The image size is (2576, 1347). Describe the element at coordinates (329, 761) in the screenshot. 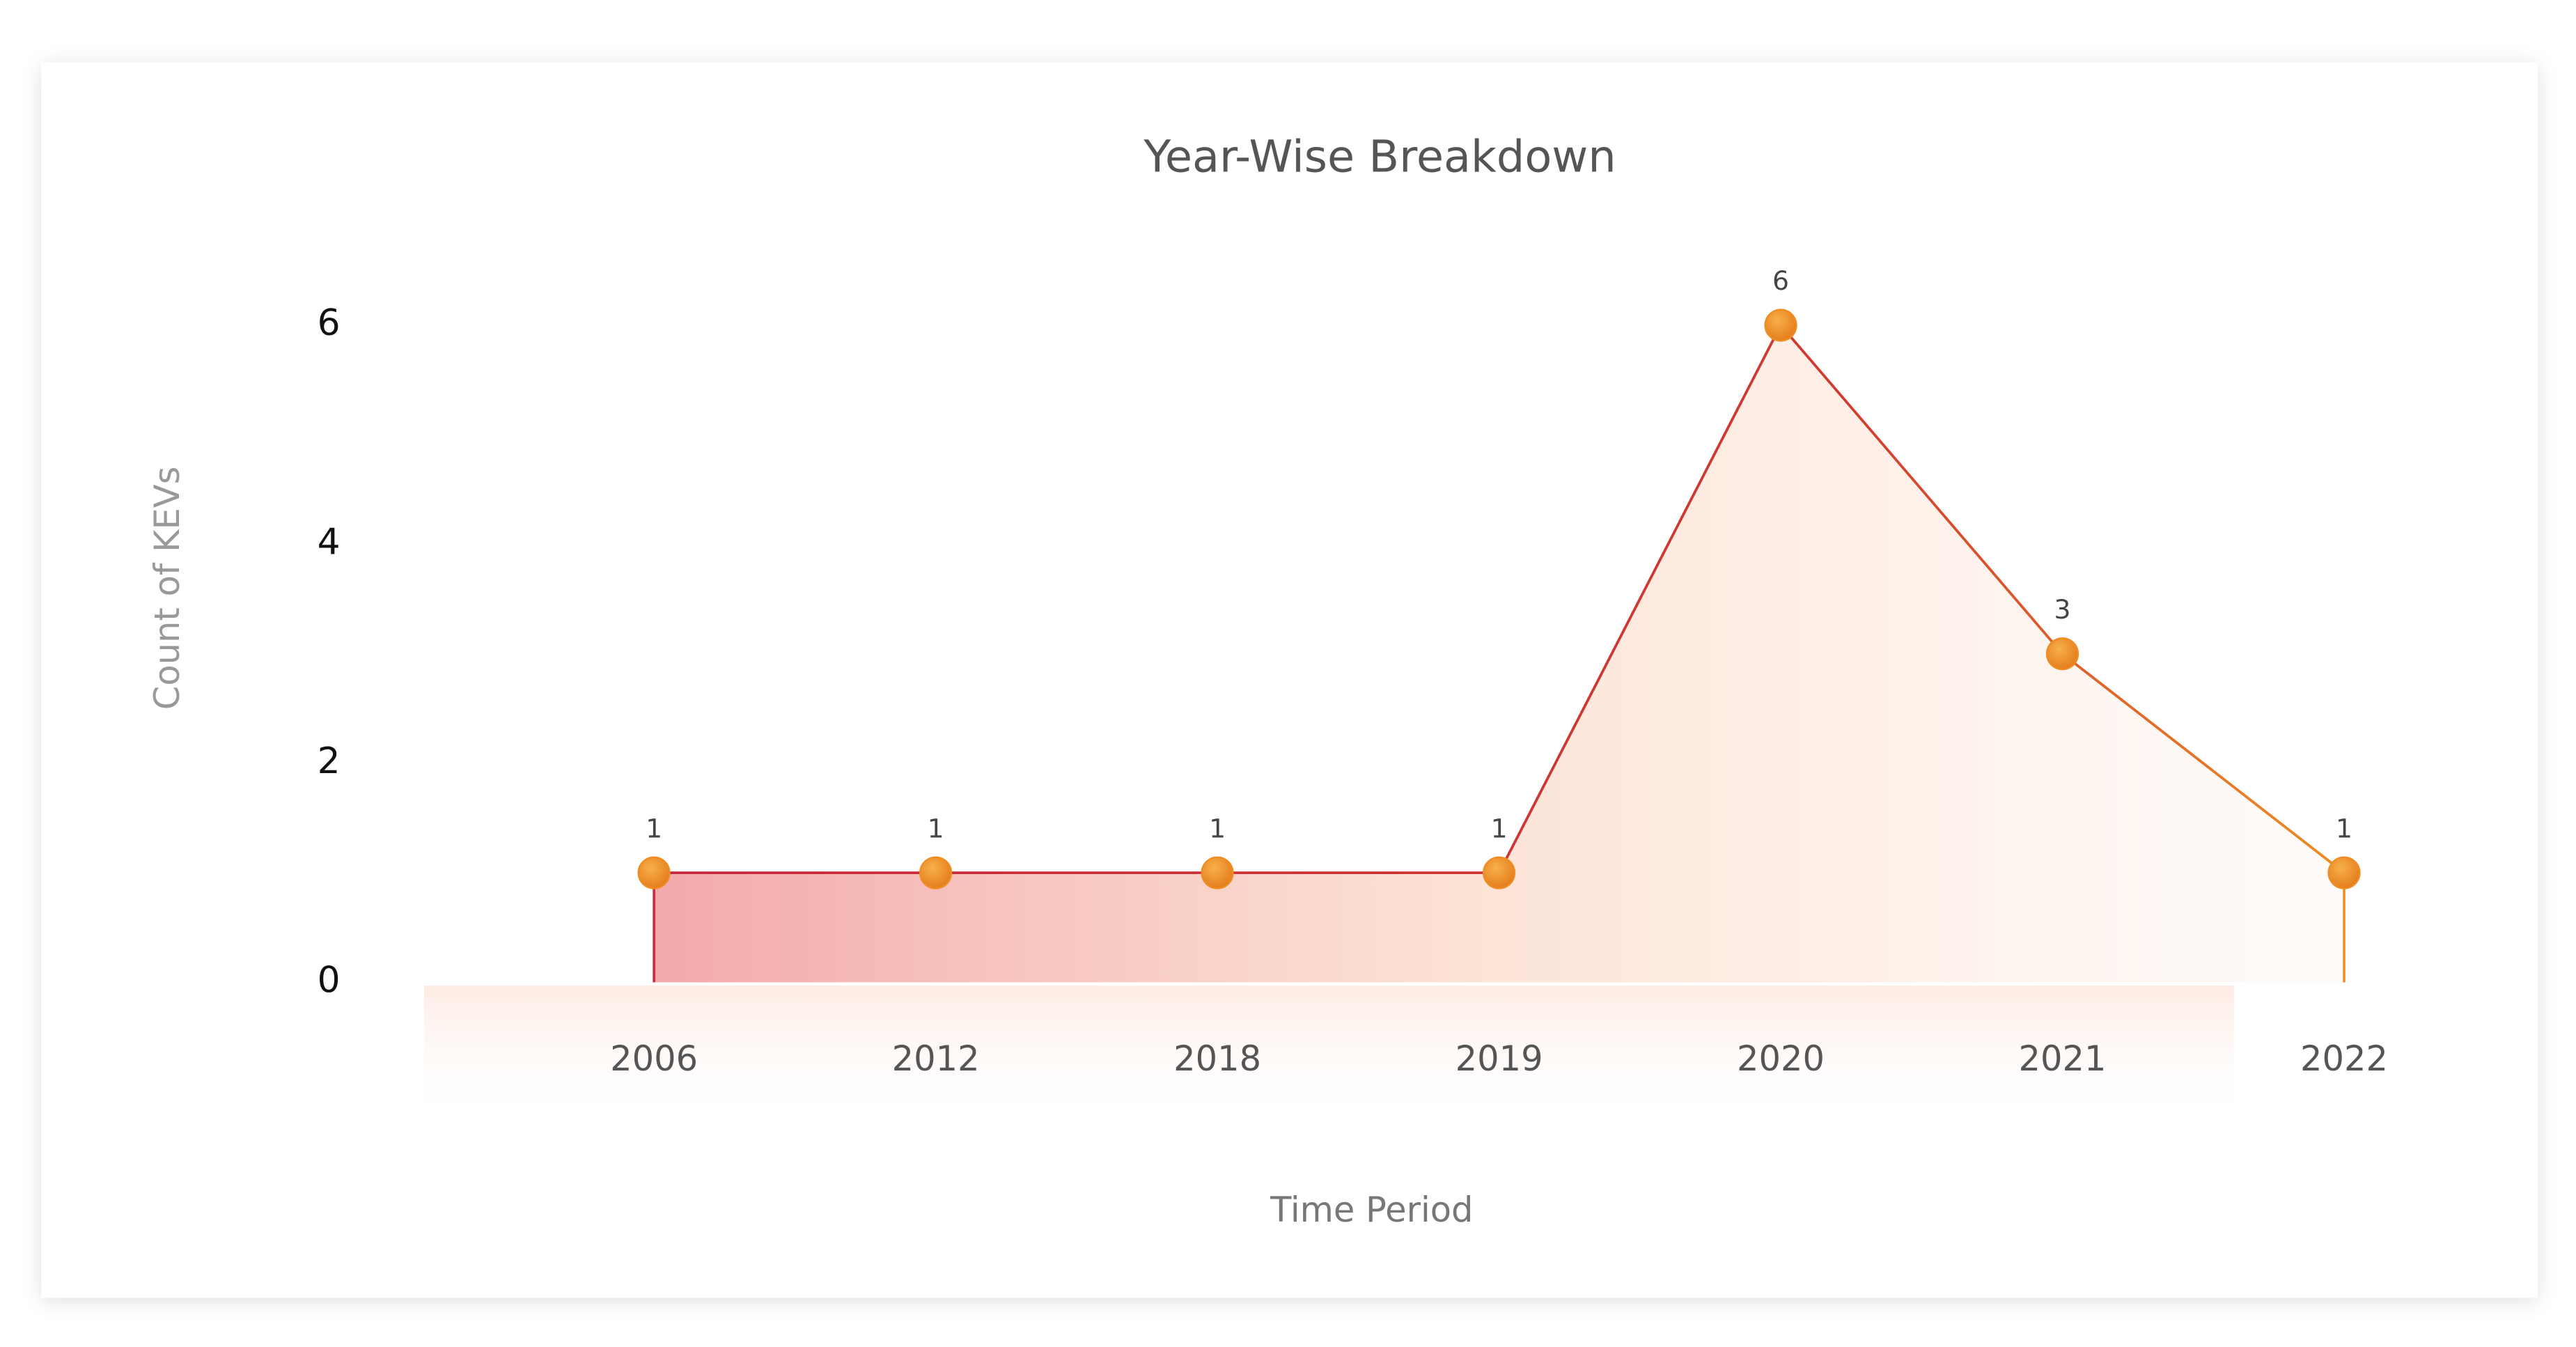

I see `y-tick-label: 2` at that location.